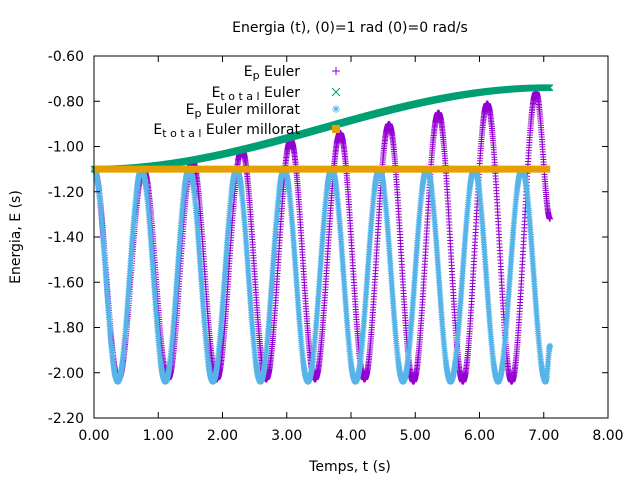 The width and height of the screenshot is (640, 480). I want to click on y-tick-label-4: -1.40, so click(66, 238).